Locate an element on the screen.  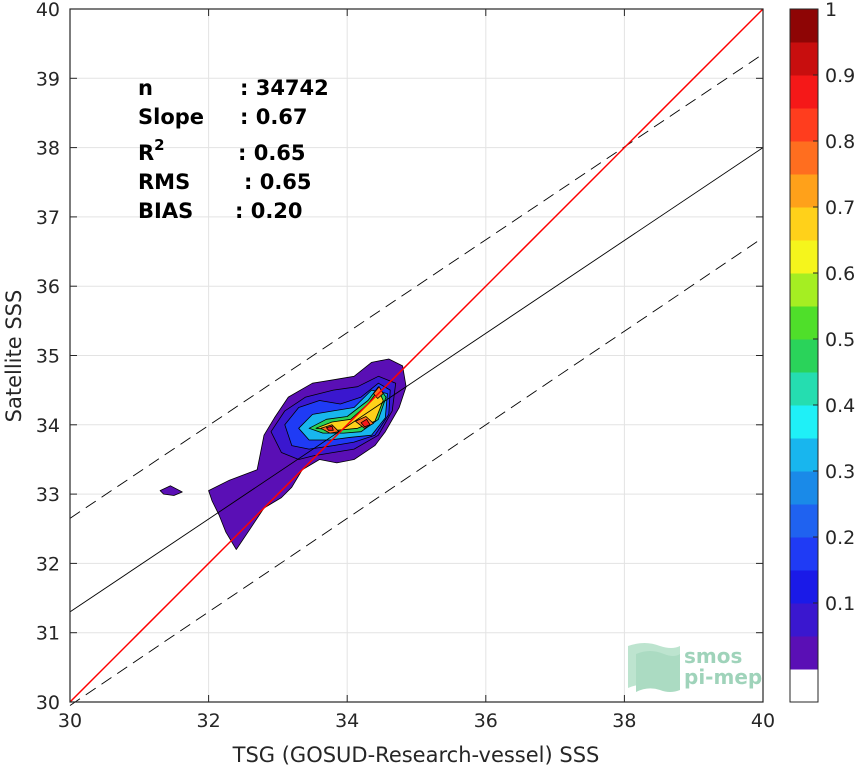
colorbar-frame is located at coordinates (804, 355).